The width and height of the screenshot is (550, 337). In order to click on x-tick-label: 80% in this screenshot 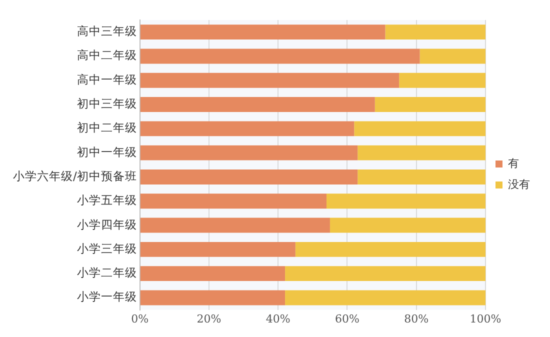, I will do `click(416, 319)`.